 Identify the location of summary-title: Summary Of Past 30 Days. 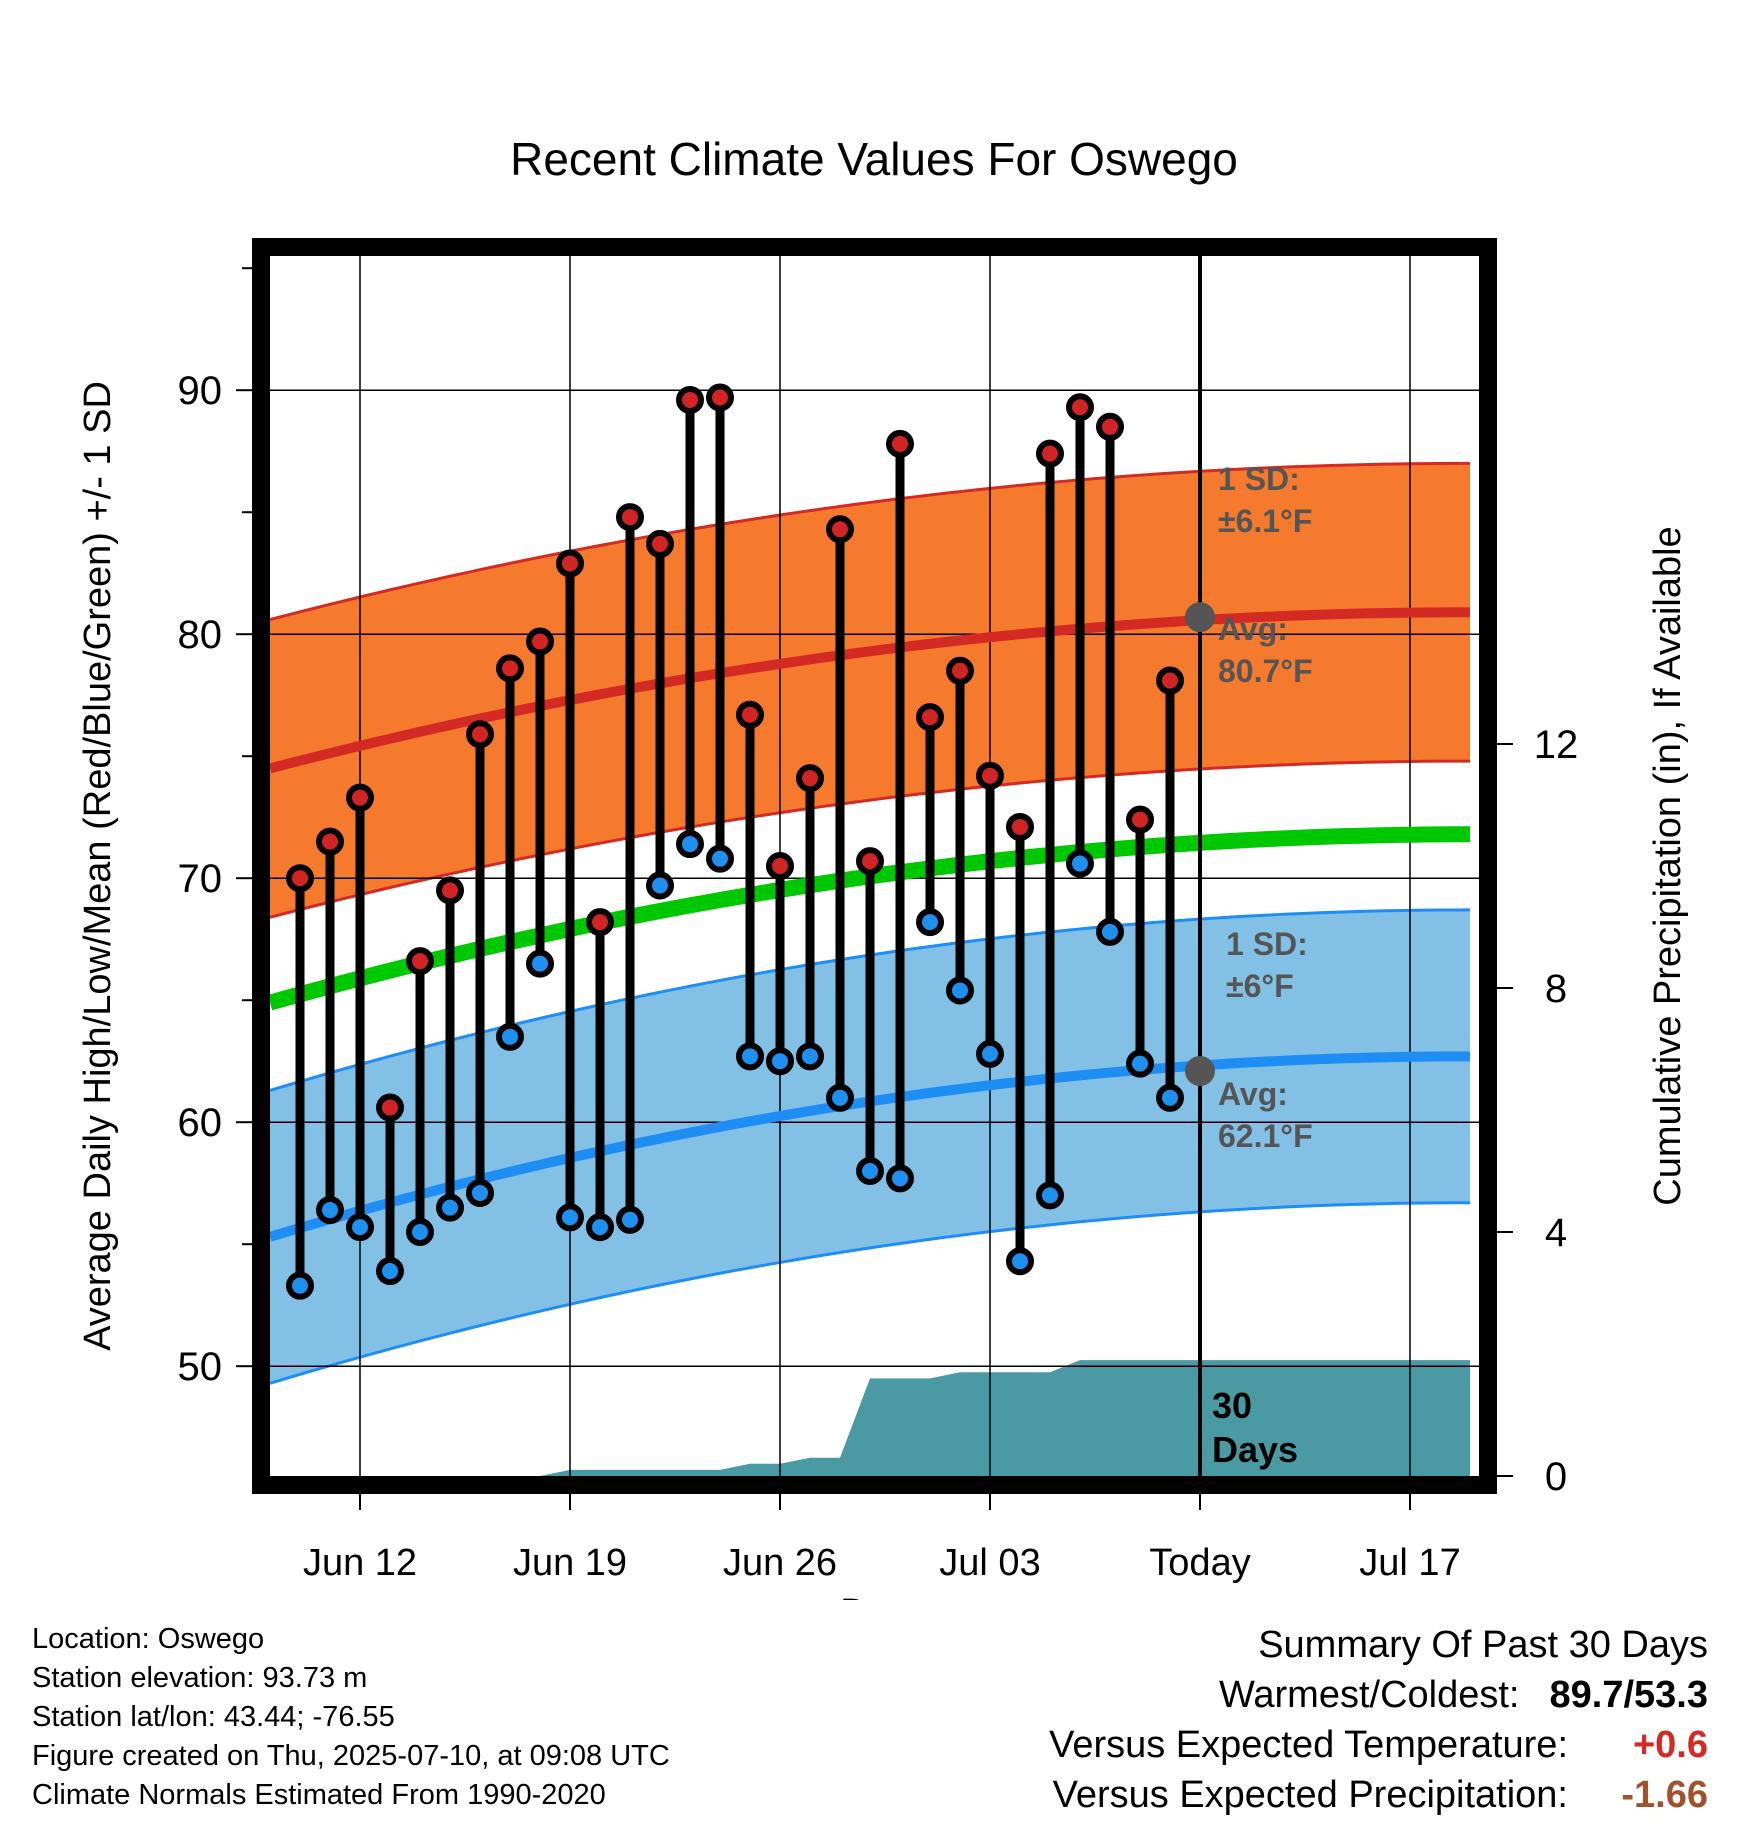
(1483, 1645).